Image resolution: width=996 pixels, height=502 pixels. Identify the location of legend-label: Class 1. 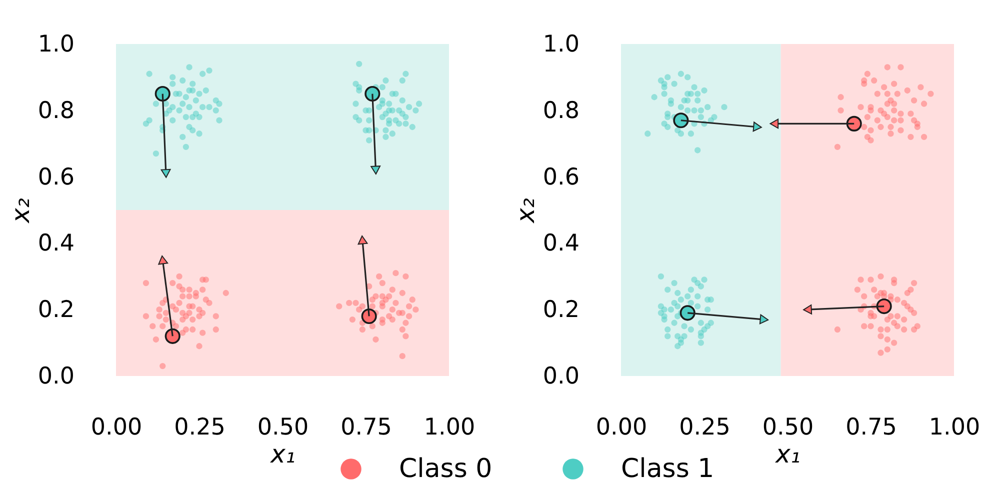
(667, 469).